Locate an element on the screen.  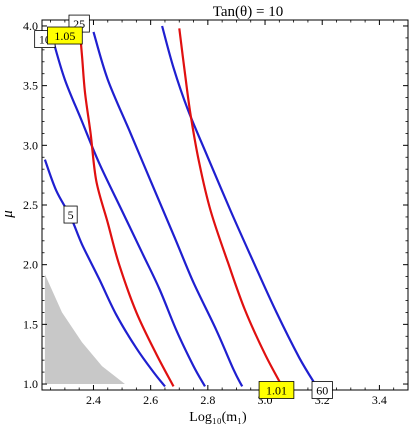
x-tick-label: 2.6 is located at coordinates (150, 400).